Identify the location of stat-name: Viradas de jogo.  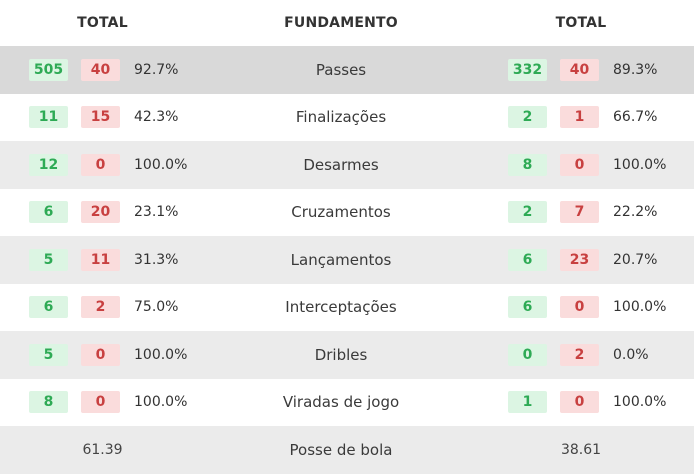
(341, 402).